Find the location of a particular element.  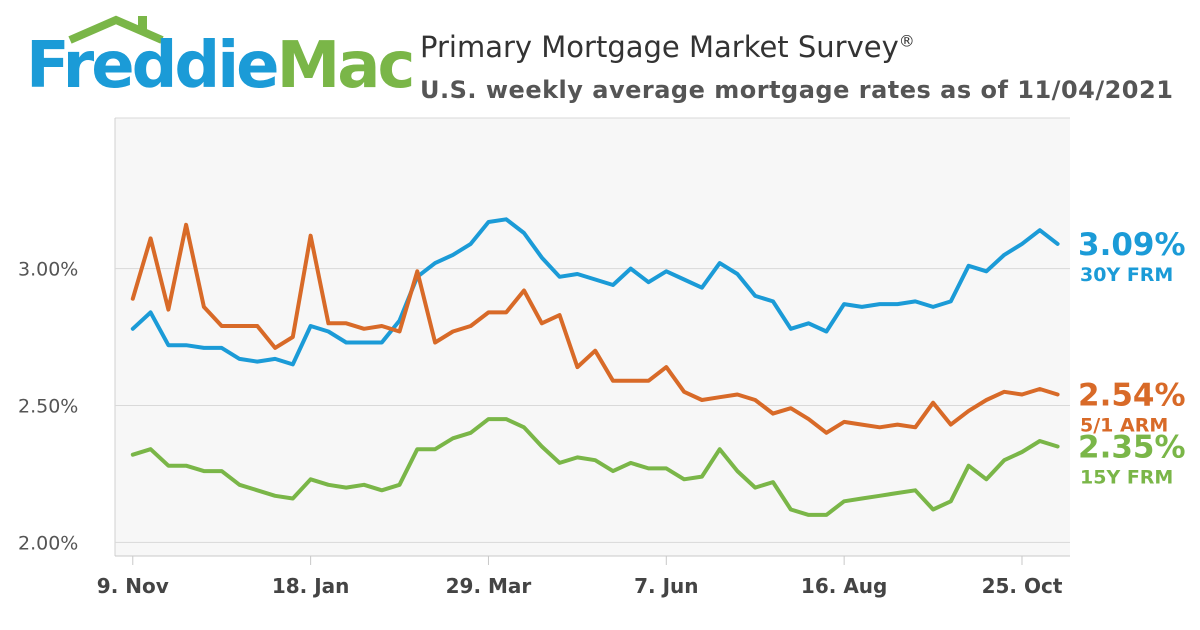

y-tick-label-1: 2.50% is located at coordinates (48, 406).